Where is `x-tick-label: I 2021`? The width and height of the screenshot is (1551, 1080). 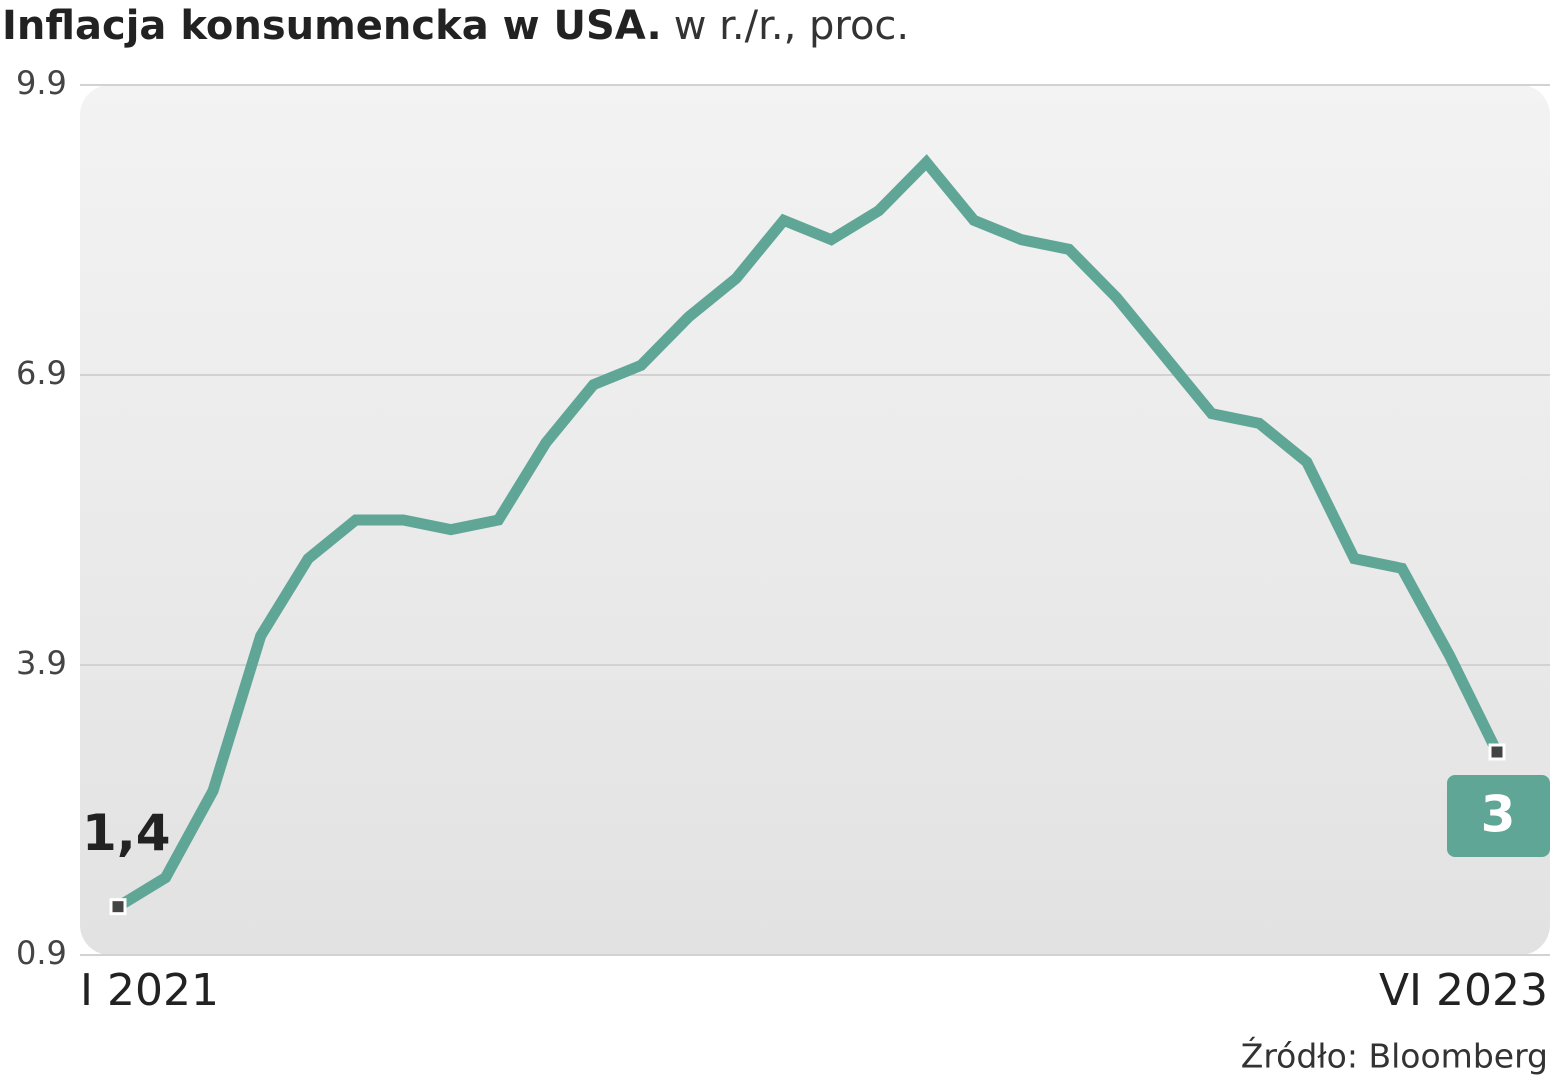
x-tick-label: I 2021 is located at coordinates (149, 990).